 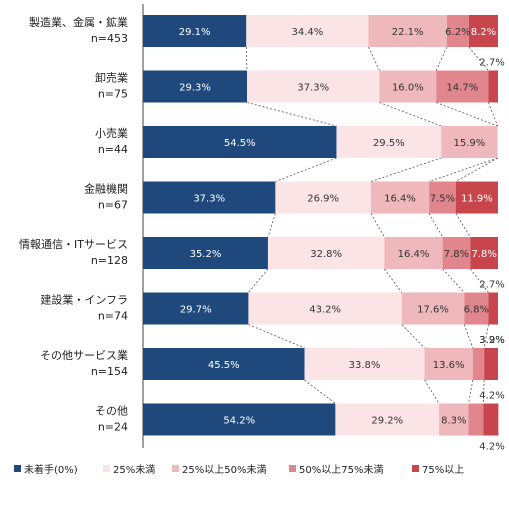 I want to click on category-n-label: n=154, so click(x=109, y=371).